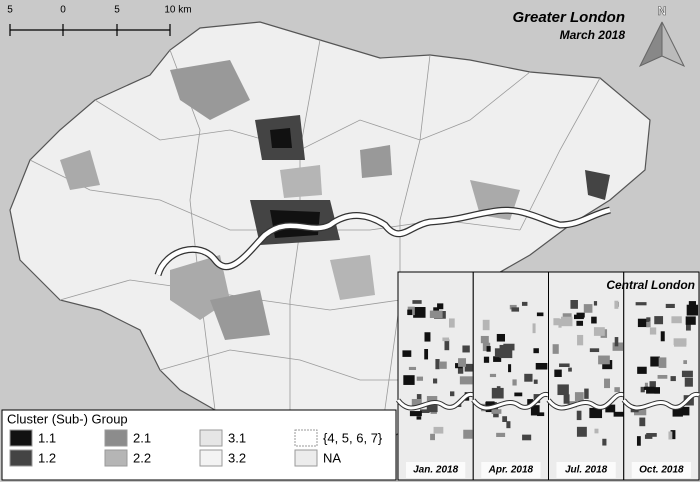 This screenshot has width=700, height=482. I want to click on scale-label: 5, so click(117, 10).